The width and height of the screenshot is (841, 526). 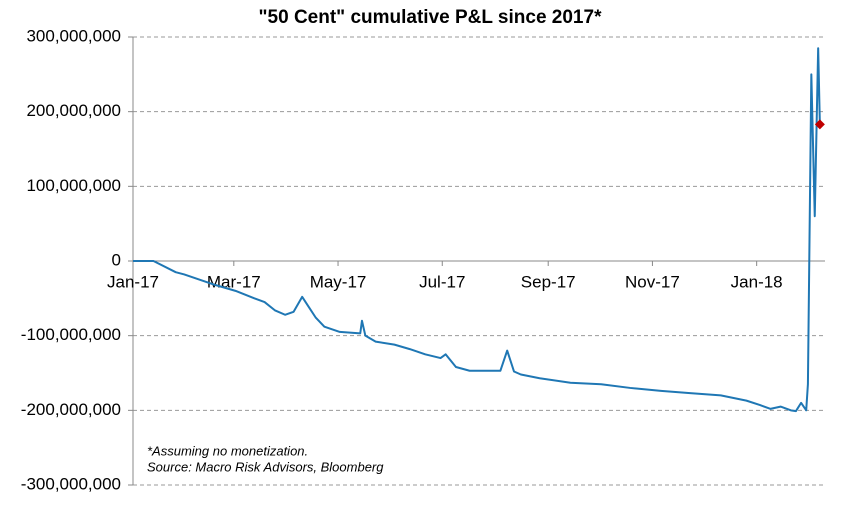 I want to click on y-tick-label: -100,000,000, so click(x=71, y=334).